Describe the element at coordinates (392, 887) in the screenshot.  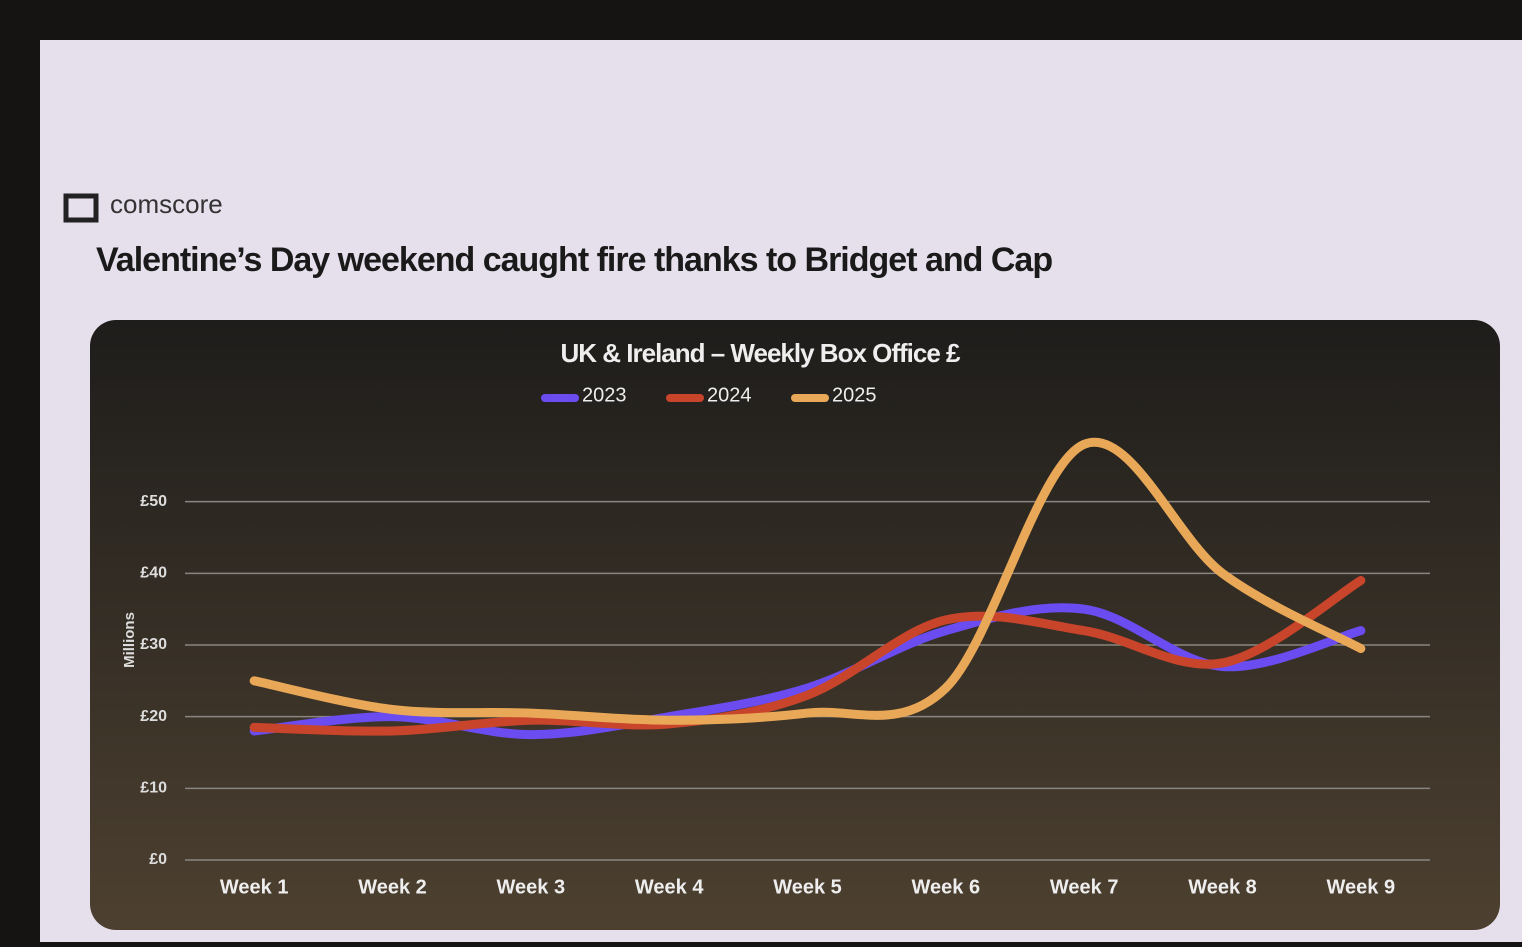
I see `x-tick-label: Week 2` at that location.